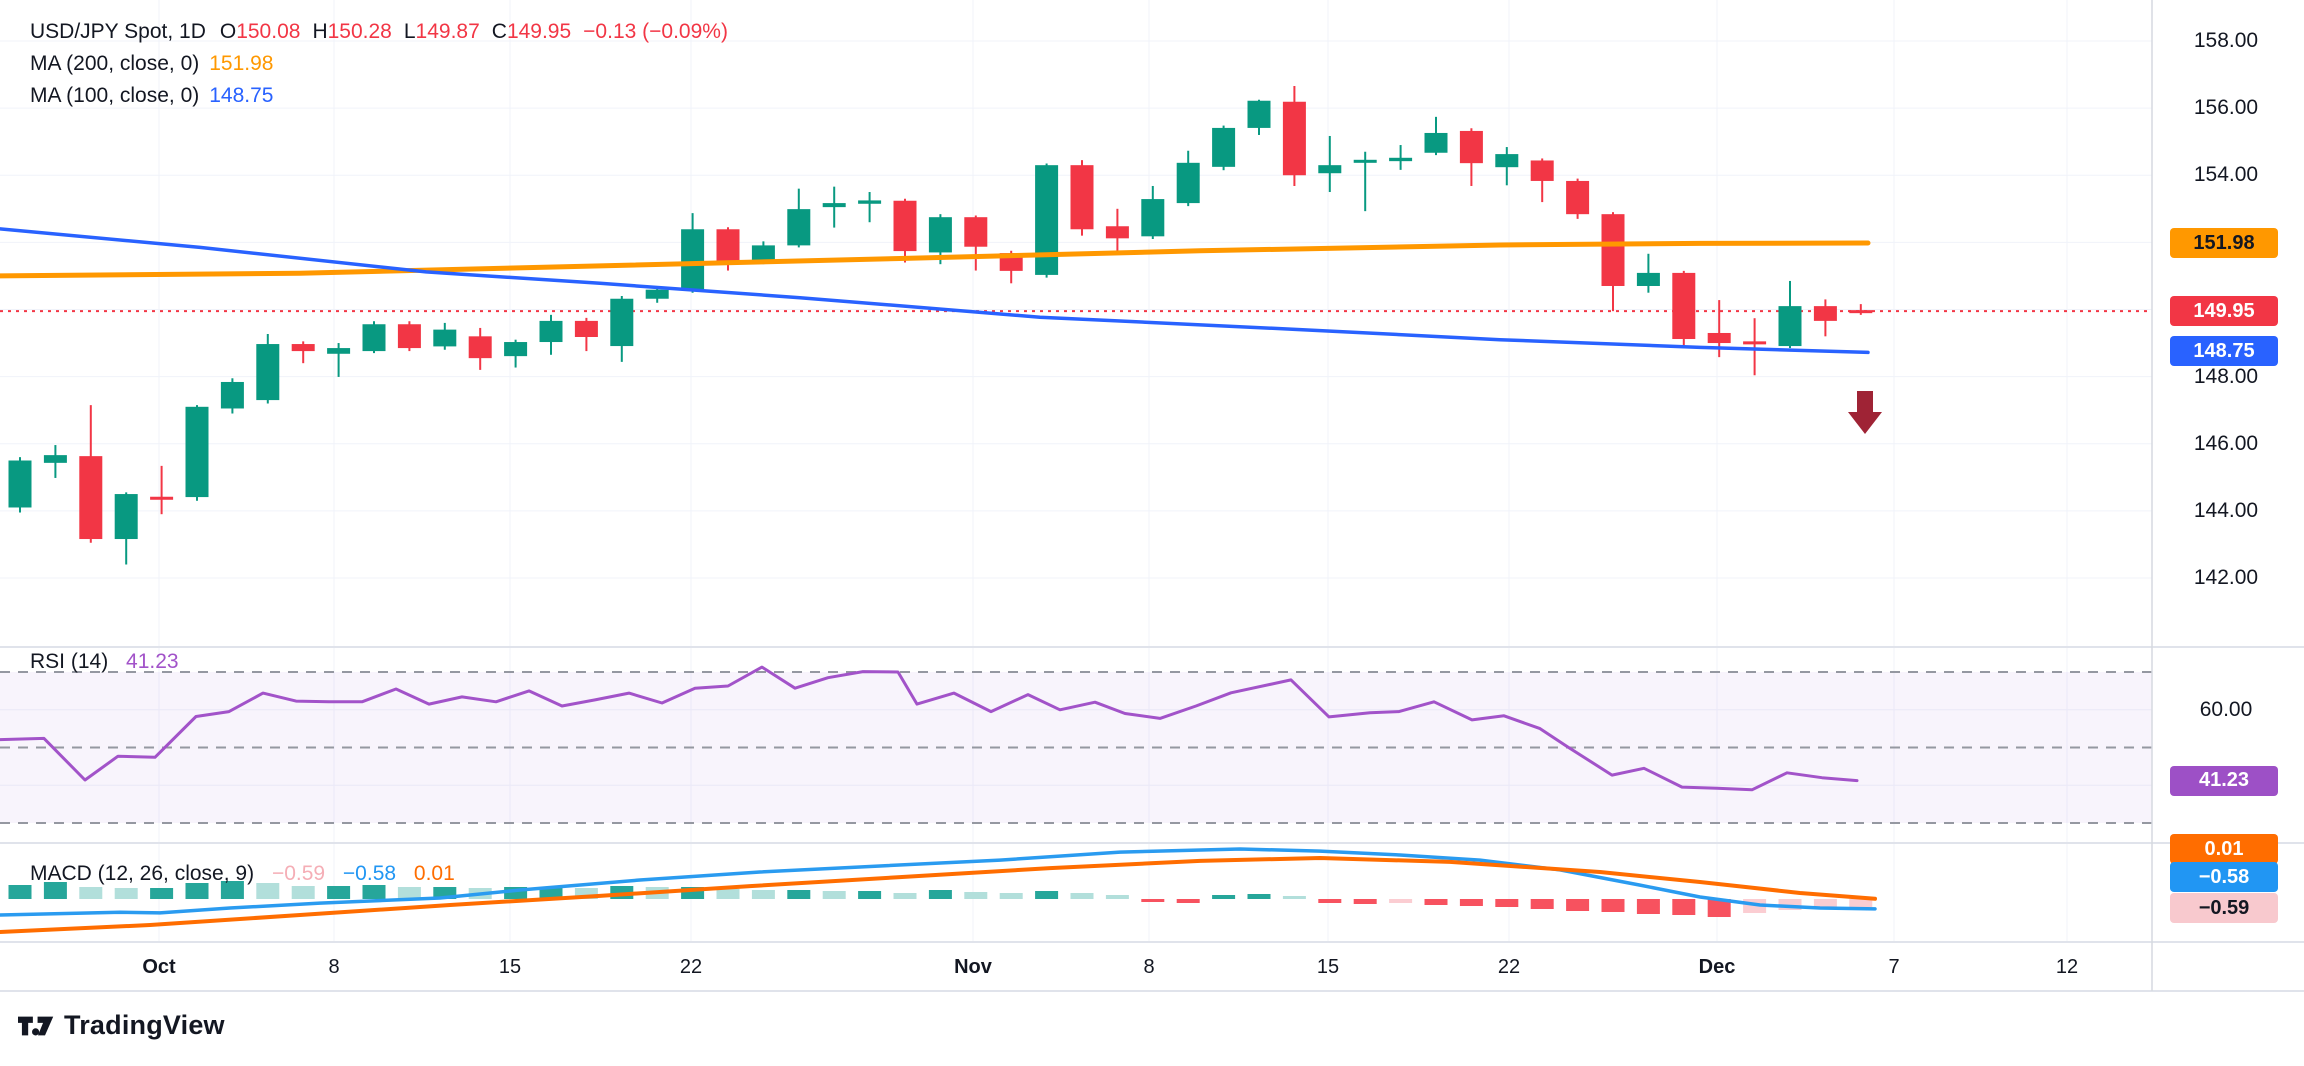  What do you see at coordinates (1149, 967) in the screenshot?
I see `time-tick-label: 8` at bounding box center [1149, 967].